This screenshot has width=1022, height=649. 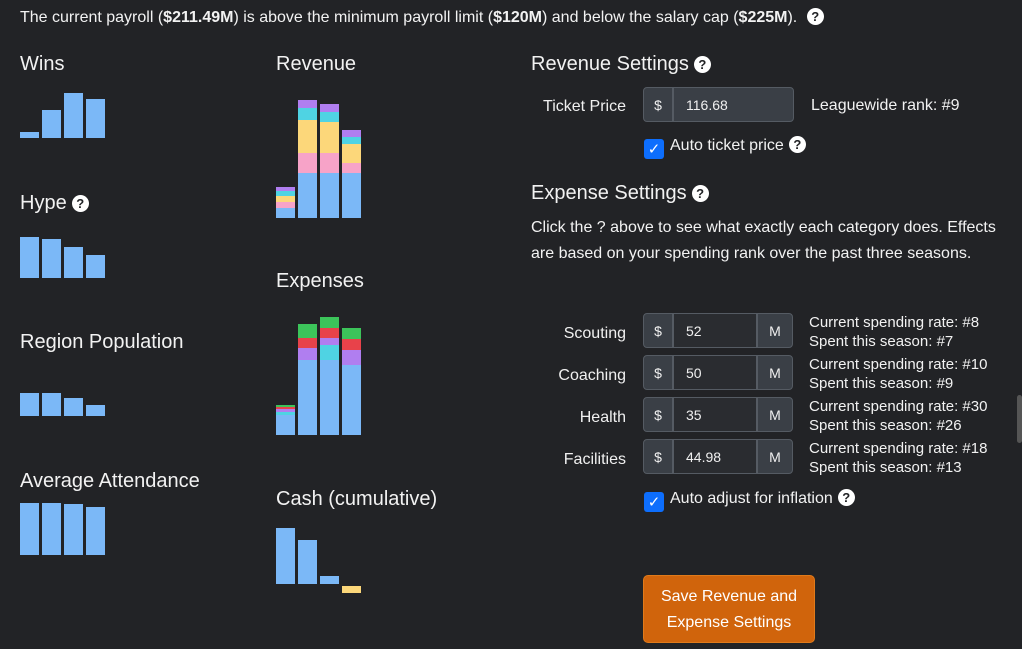 What do you see at coordinates (715, 330) in the screenshot?
I see `scouting-input: 52` at bounding box center [715, 330].